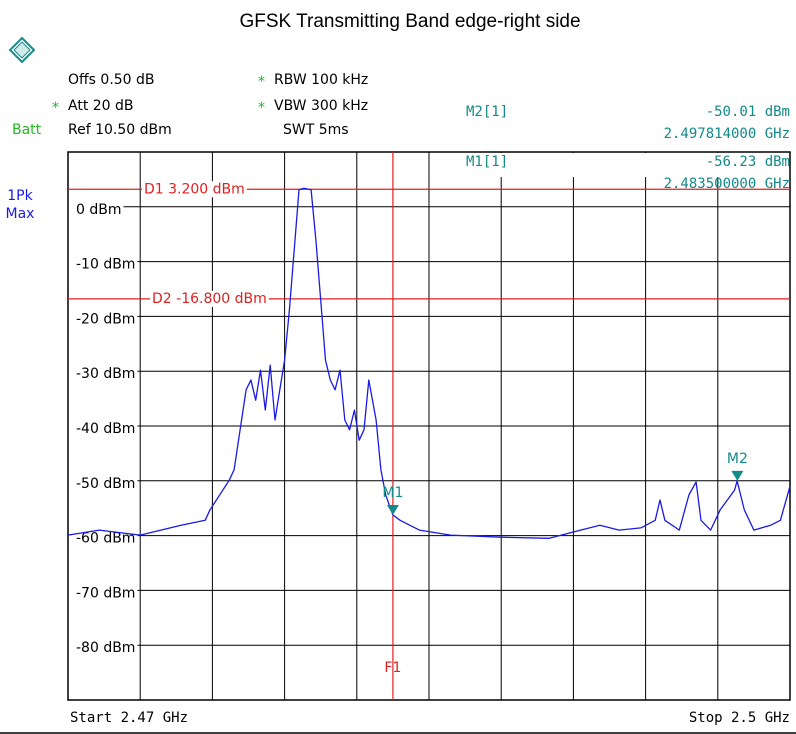 The width and height of the screenshot is (796, 734). Describe the element at coordinates (105, 593) in the screenshot. I see `y-tick-label: -70 dBm` at that location.